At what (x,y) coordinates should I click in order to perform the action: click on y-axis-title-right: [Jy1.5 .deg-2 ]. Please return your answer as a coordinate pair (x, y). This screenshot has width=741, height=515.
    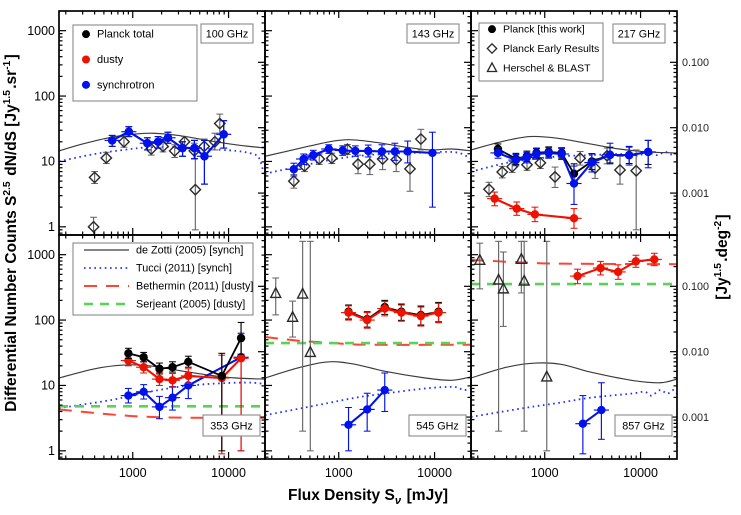
    Looking at the image, I should click on (722, 256).